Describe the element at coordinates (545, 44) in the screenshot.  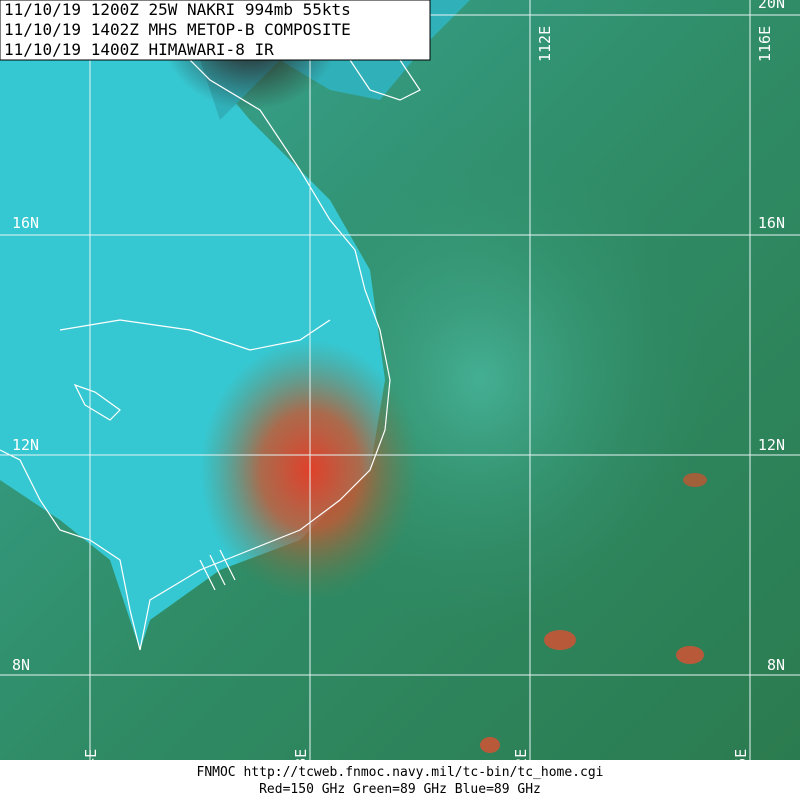
I see `lon-label: 112E` at that location.